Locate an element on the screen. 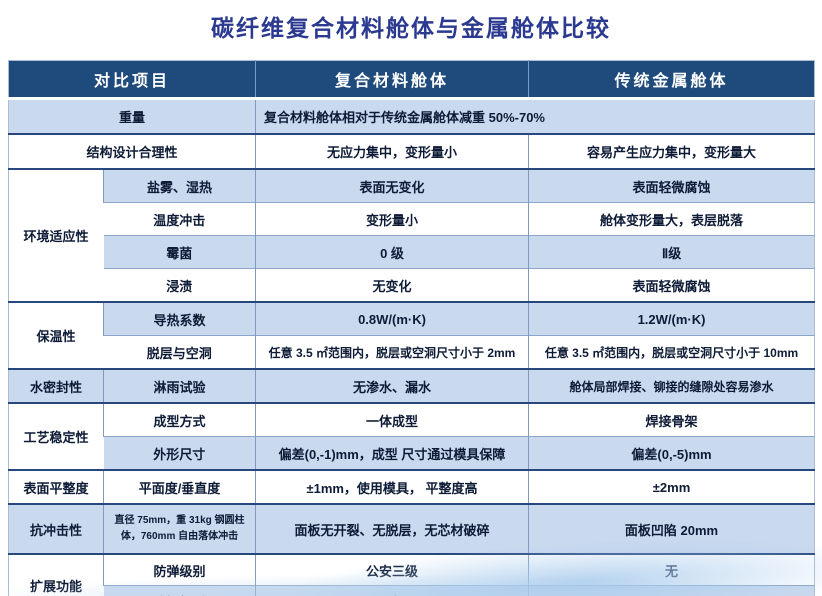  column-header-metal: 传统金属舱体 is located at coordinates (671, 80).